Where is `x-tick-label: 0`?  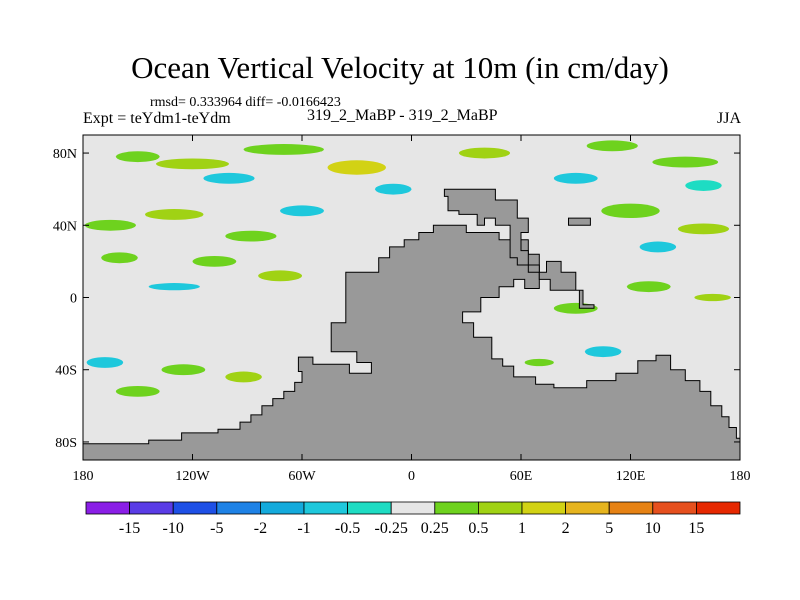 x-tick-label: 0 is located at coordinates (411, 476).